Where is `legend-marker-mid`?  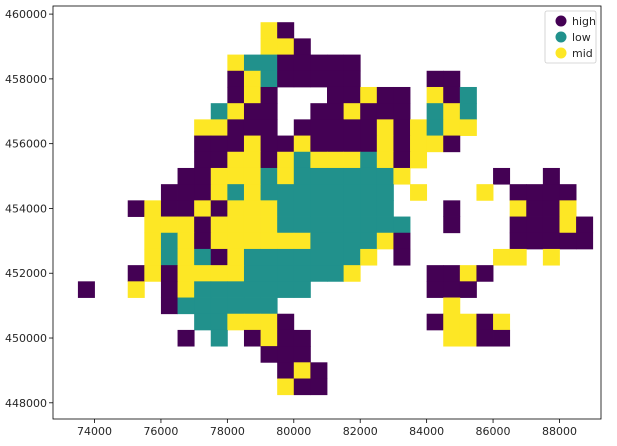
legend-marker-mid is located at coordinates (561, 53).